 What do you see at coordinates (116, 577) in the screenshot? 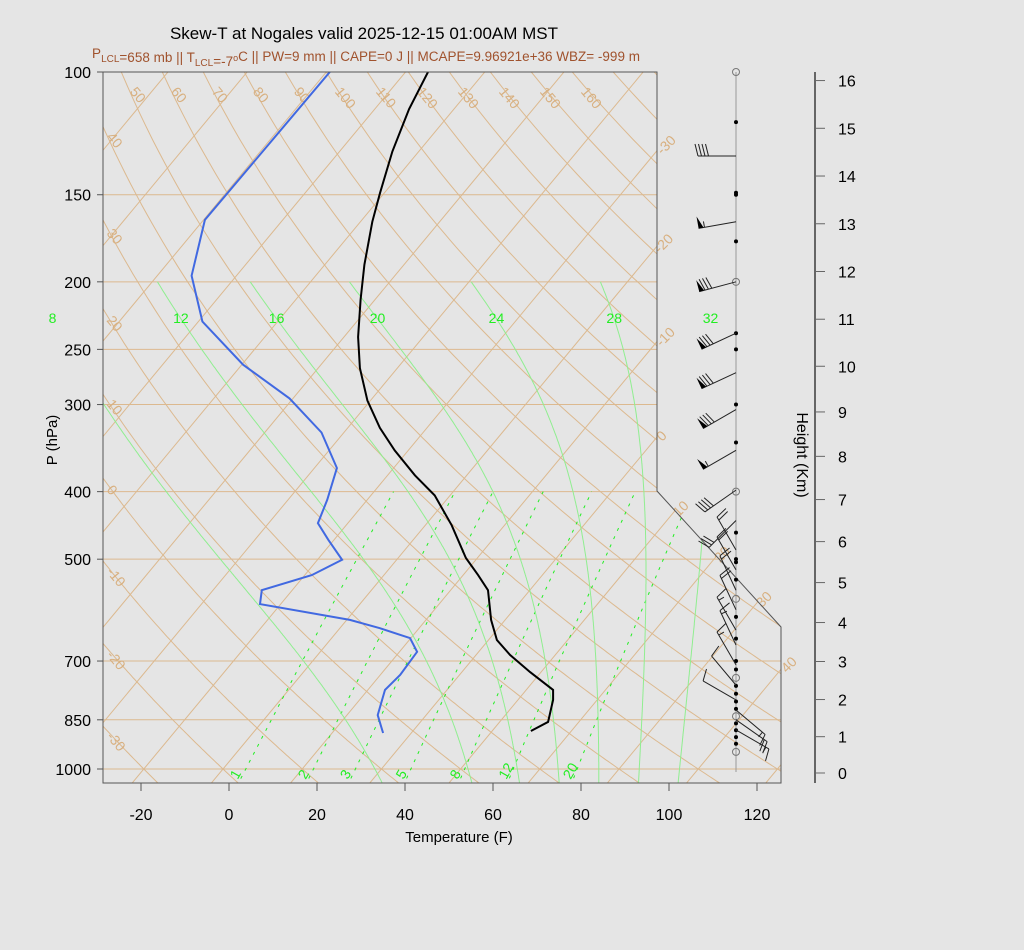
I see `dry-adiabat-label: -10` at bounding box center [116, 577].